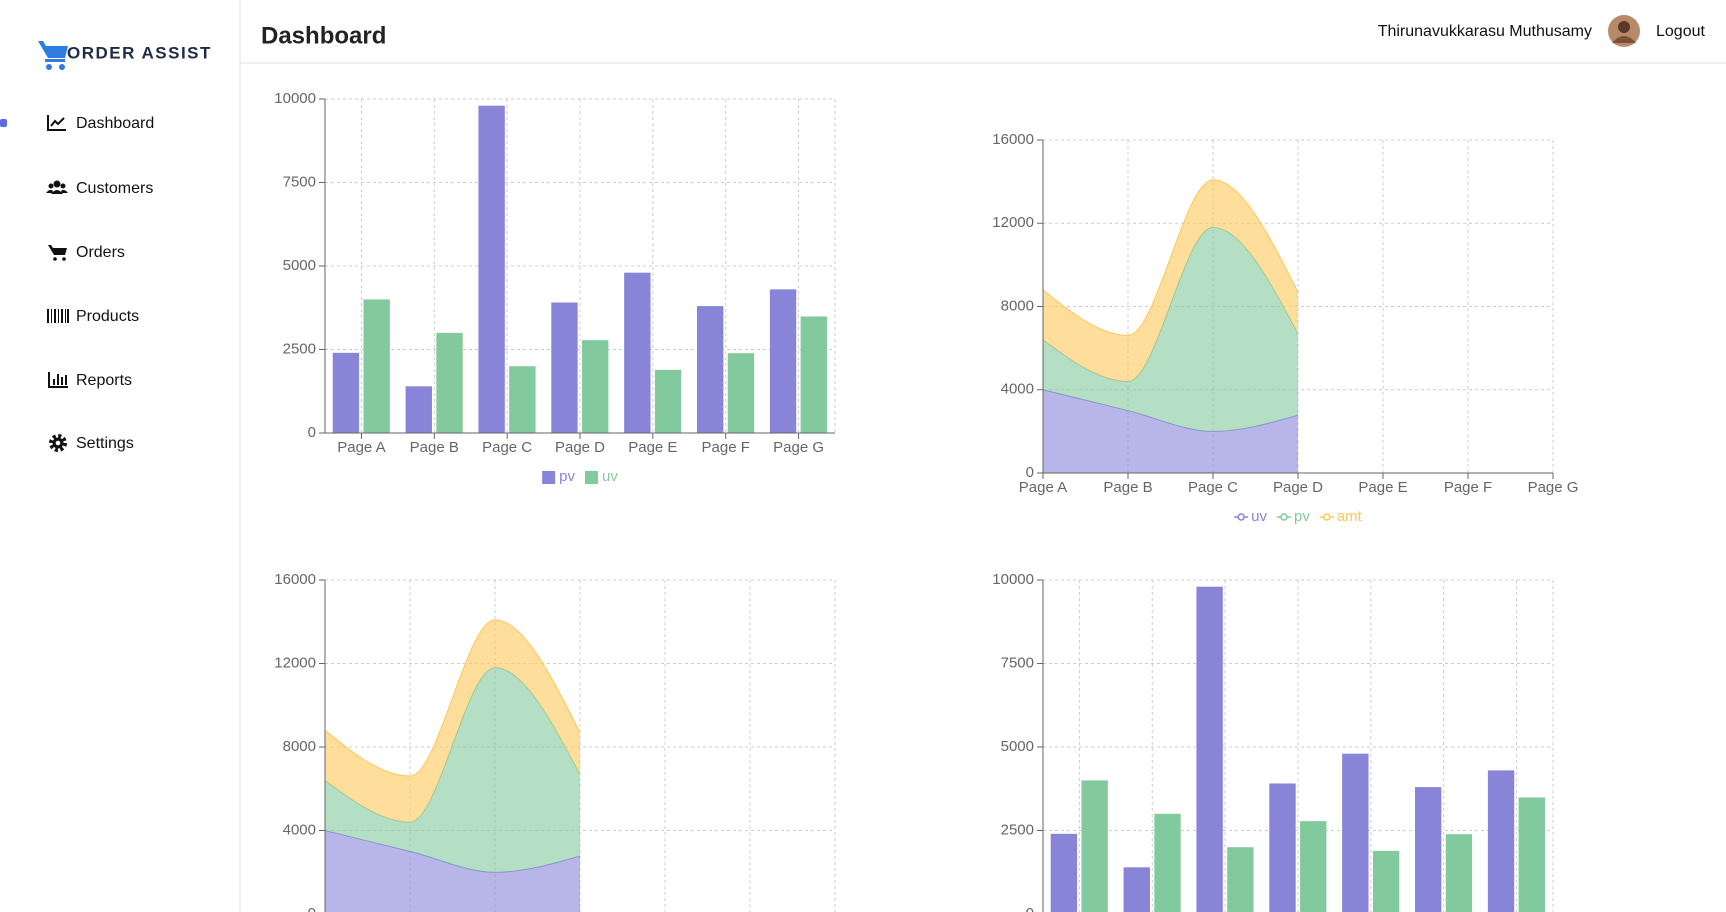 This screenshot has width=1726, height=912. Describe the element at coordinates (139, 52) in the screenshot. I see `logo-text: ORDER ASSIST` at that location.